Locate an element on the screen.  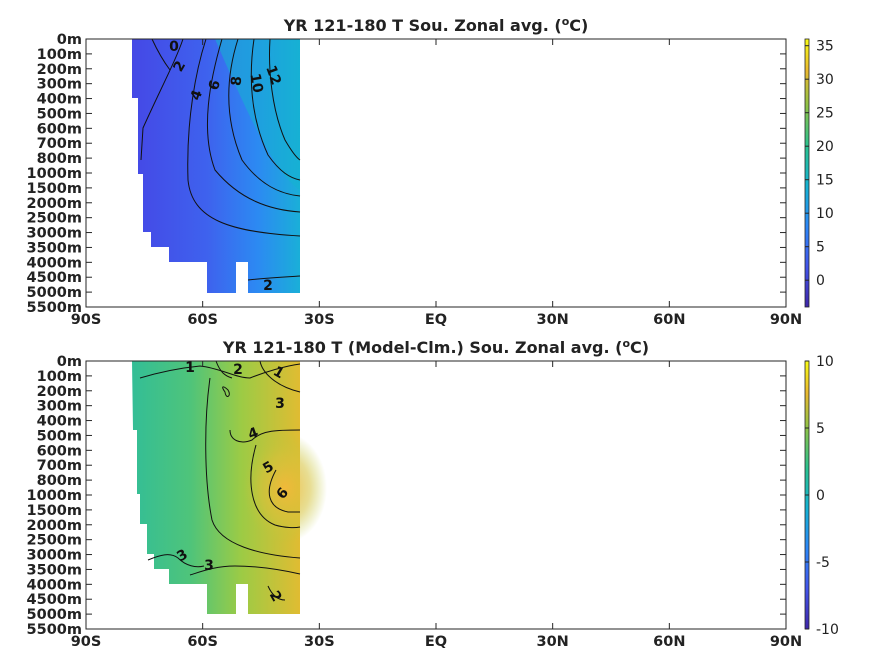
contour-labels-top: 0 2 4 6 8 10 12 2 is located at coordinates (226, 166).